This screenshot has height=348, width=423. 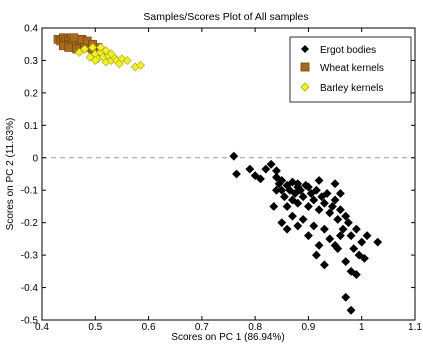 I want to click on y-tick-label: -0.1, so click(x=30, y=191).